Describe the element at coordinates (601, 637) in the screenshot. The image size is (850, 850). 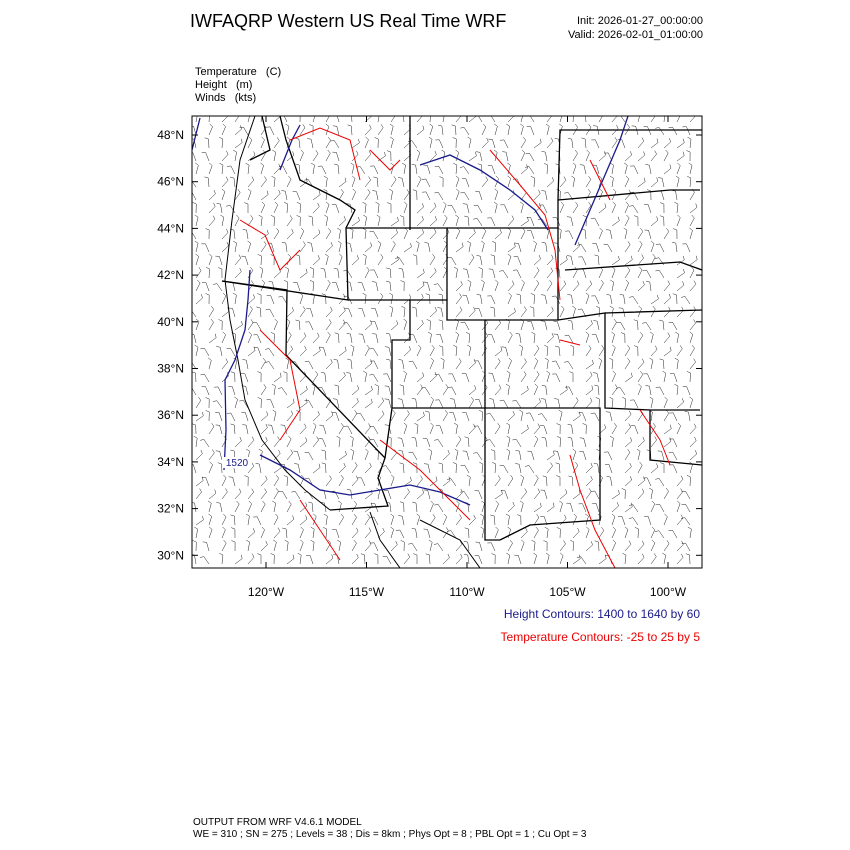
I see `temperature-legend: Temperature Contours: -25 to 25 by 5` at that location.